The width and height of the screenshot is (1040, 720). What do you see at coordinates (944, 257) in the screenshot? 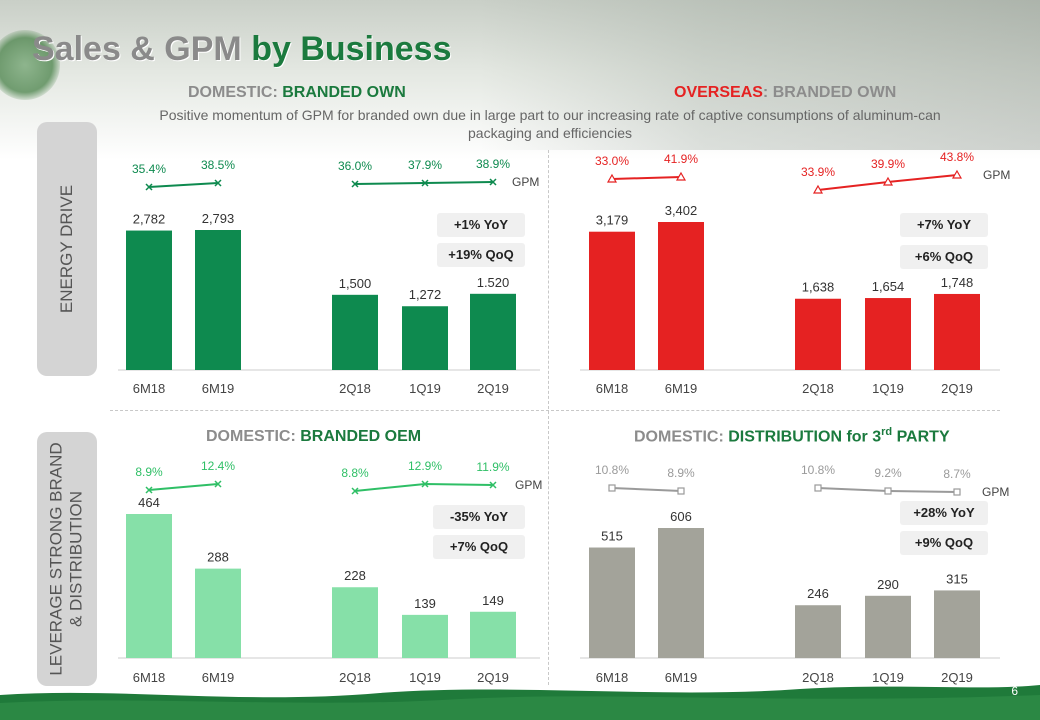
I see `badge-qoq: +6% QoQ` at bounding box center [944, 257].